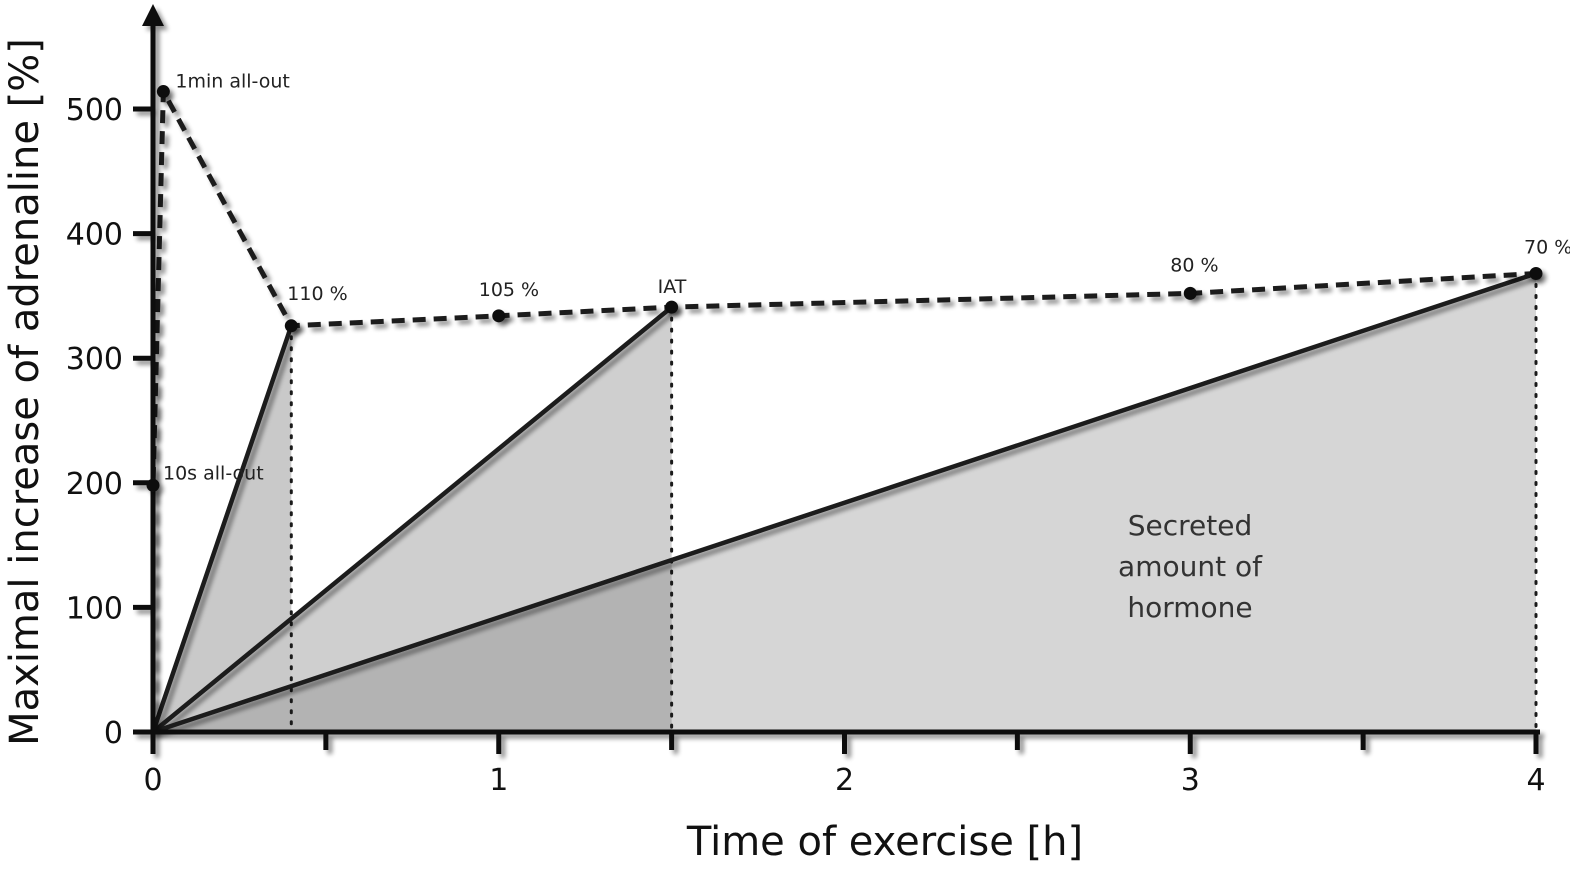 This screenshot has width=1570, height=870. Describe the element at coordinates (672, 287) in the screenshot. I see `point-label-5: IAT` at that location.